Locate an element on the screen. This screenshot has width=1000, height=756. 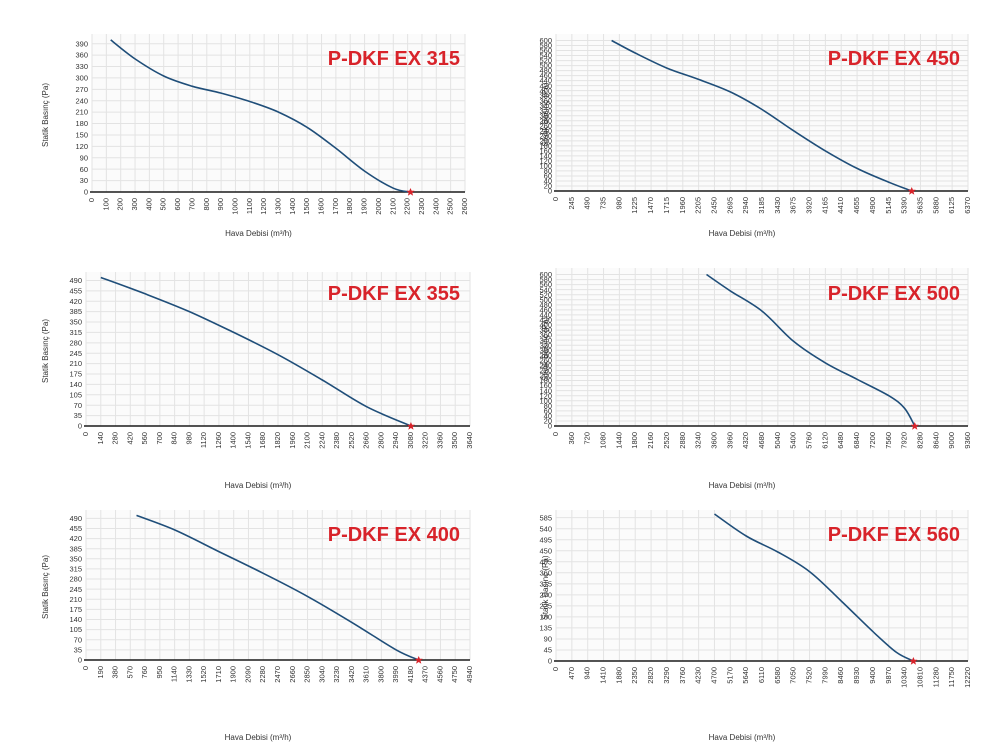
x-tick-label: 4900 is located at coordinates (872, 205).